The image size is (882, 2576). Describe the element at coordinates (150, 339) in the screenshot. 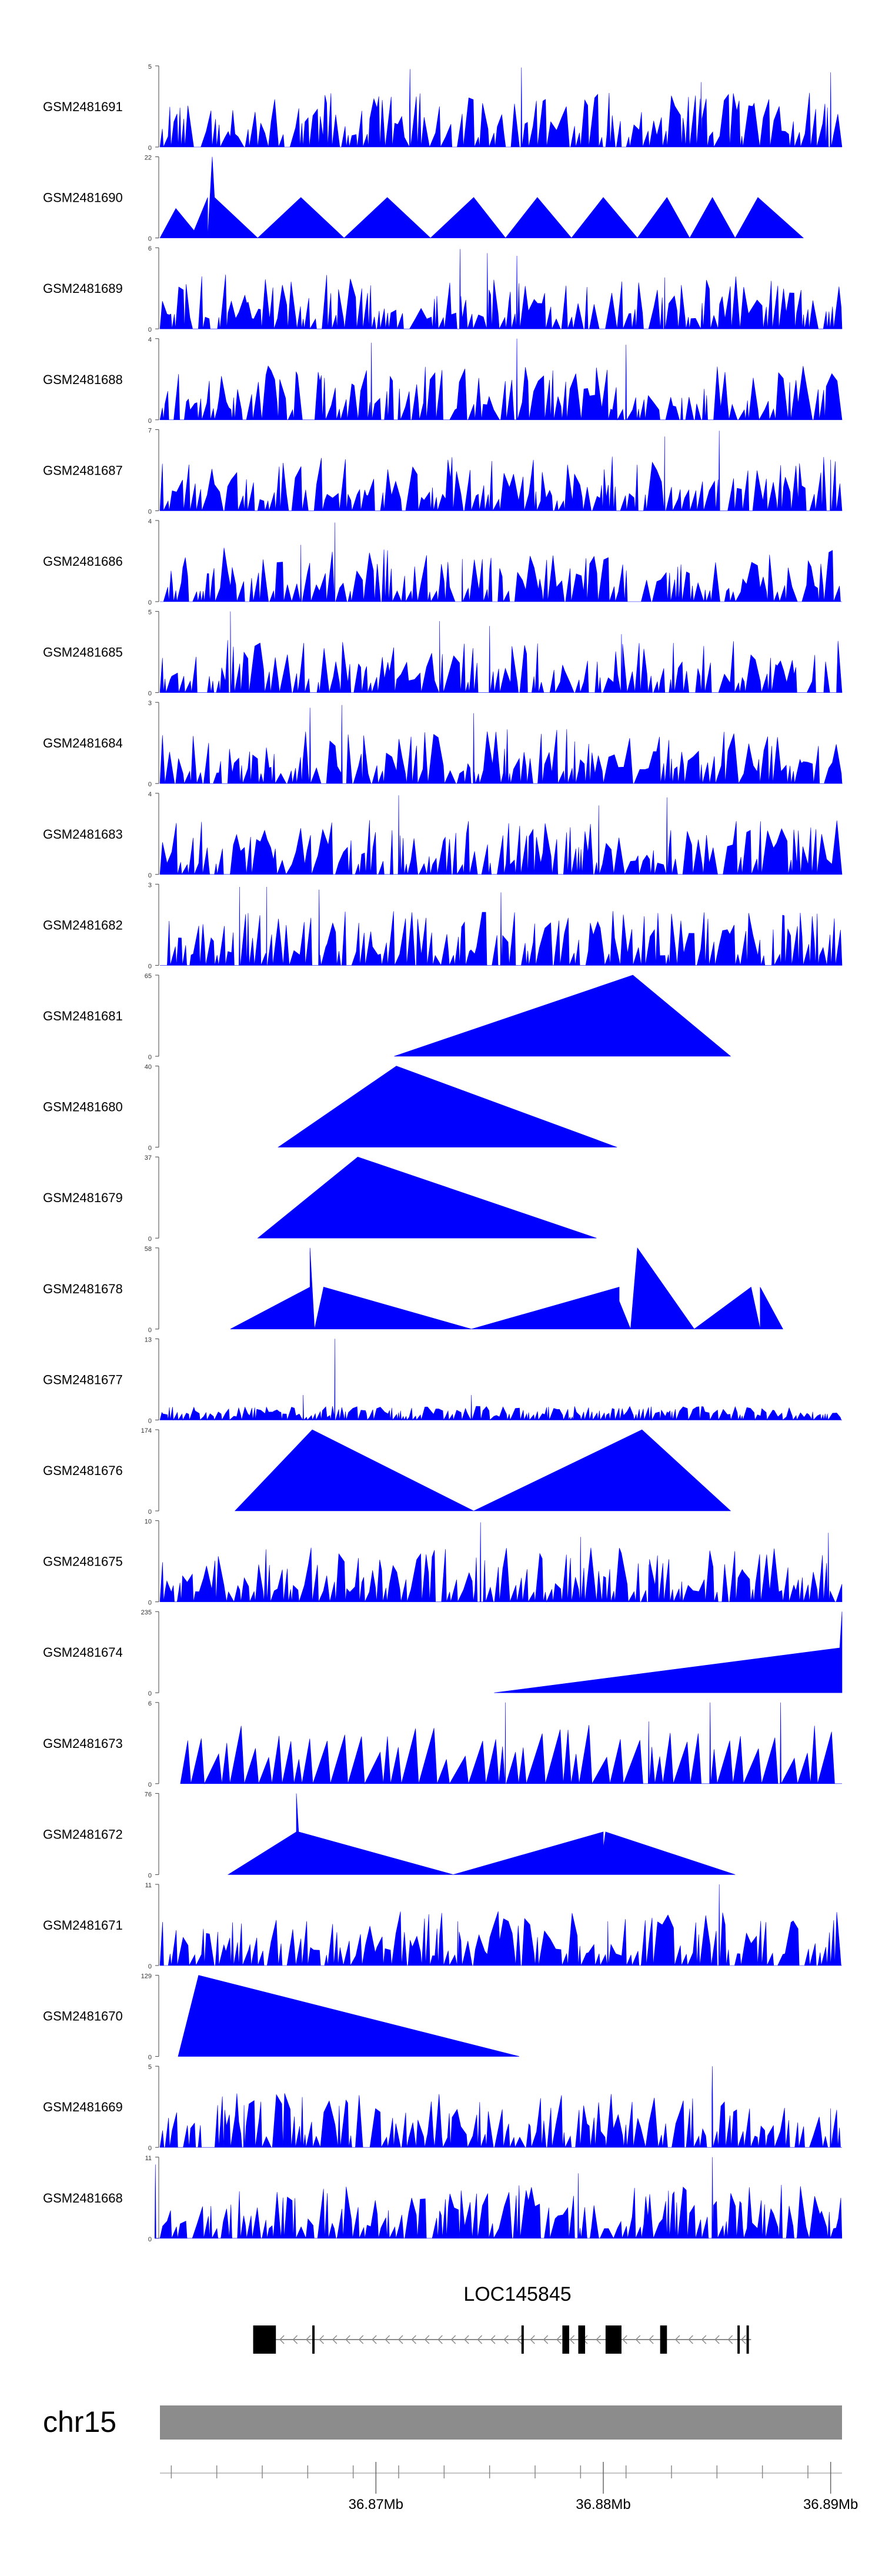

I see `y-tick-label-max: 4` at that location.